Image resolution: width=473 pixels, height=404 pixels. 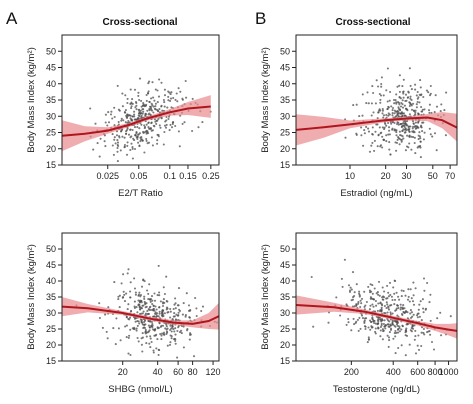 I want to click on x-tick-label: 40, so click(x=158, y=372).